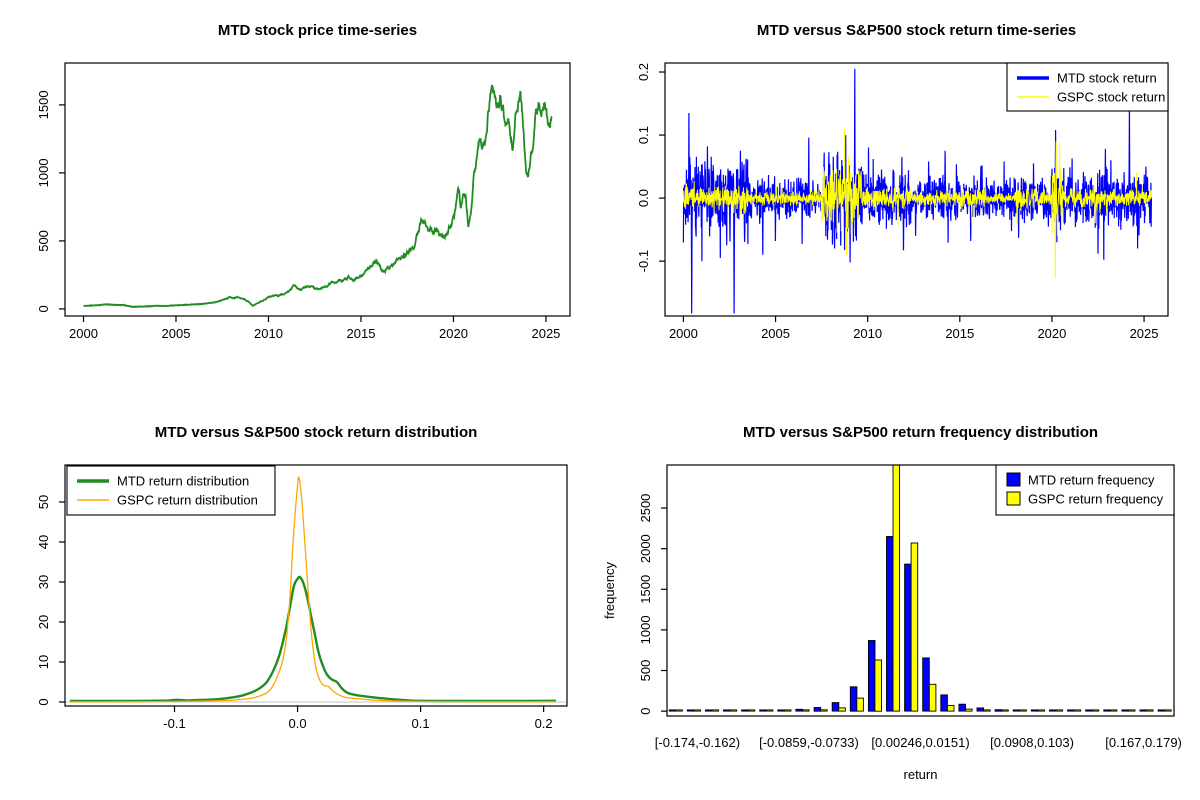  What do you see at coordinates (43, 622) in the screenshot?
I see `svg-text: 20` at bounding box center [43, 622].